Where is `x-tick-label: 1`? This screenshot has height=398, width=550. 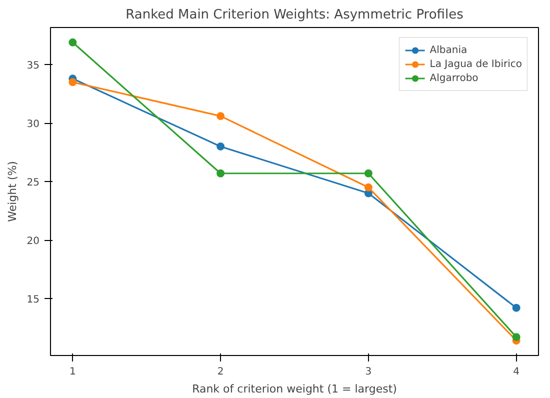
x-tick-label: 1 is located at coordinates (73, 372).